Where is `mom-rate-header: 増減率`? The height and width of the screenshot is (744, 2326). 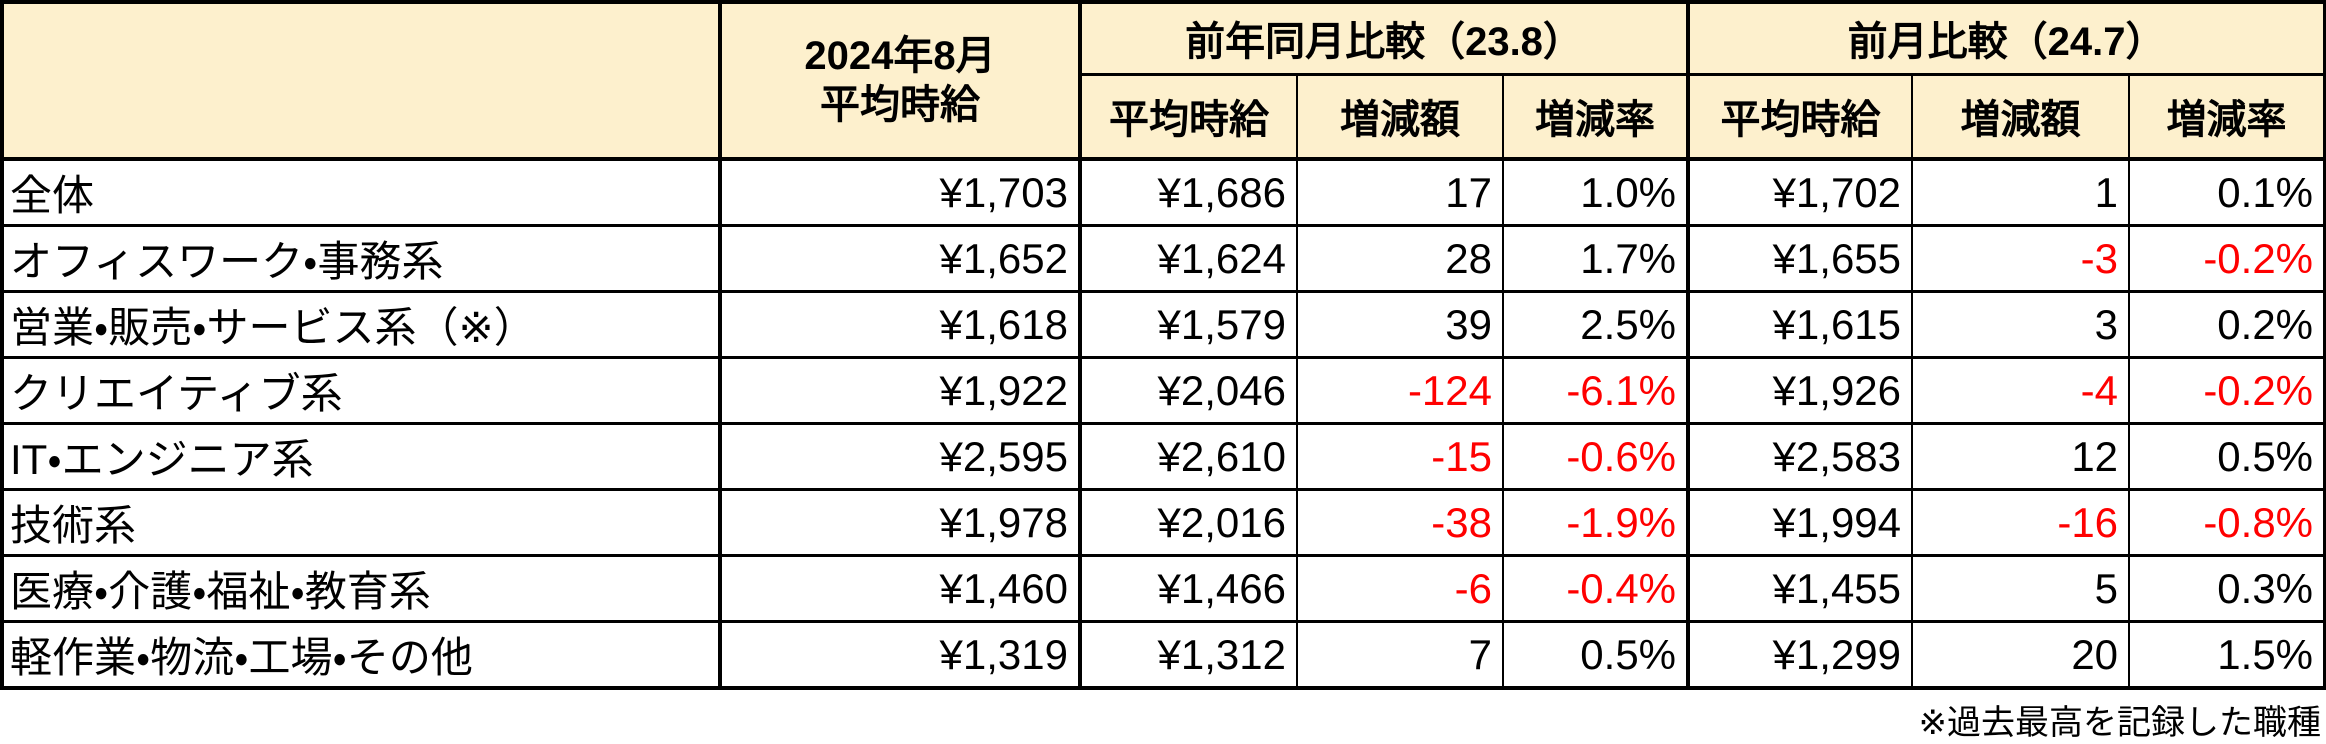
mom-rate-header: 増減率 is located at coordinates (2227, 116).